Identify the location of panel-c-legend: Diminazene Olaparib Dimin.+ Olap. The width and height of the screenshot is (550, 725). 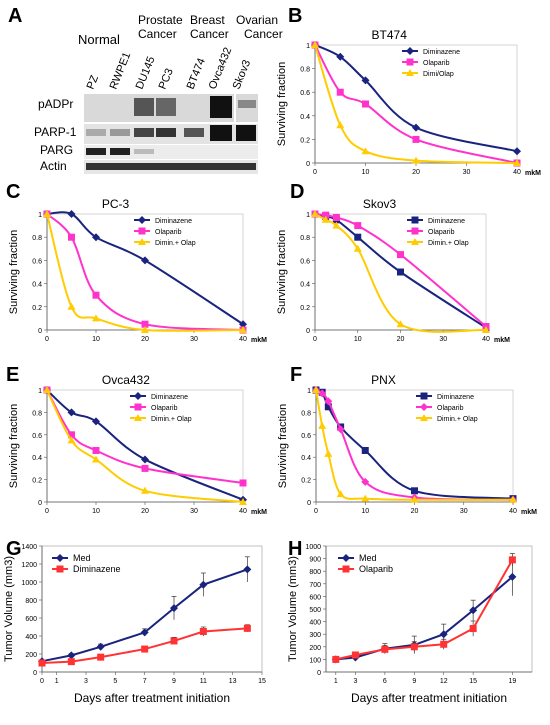
(165, 231).